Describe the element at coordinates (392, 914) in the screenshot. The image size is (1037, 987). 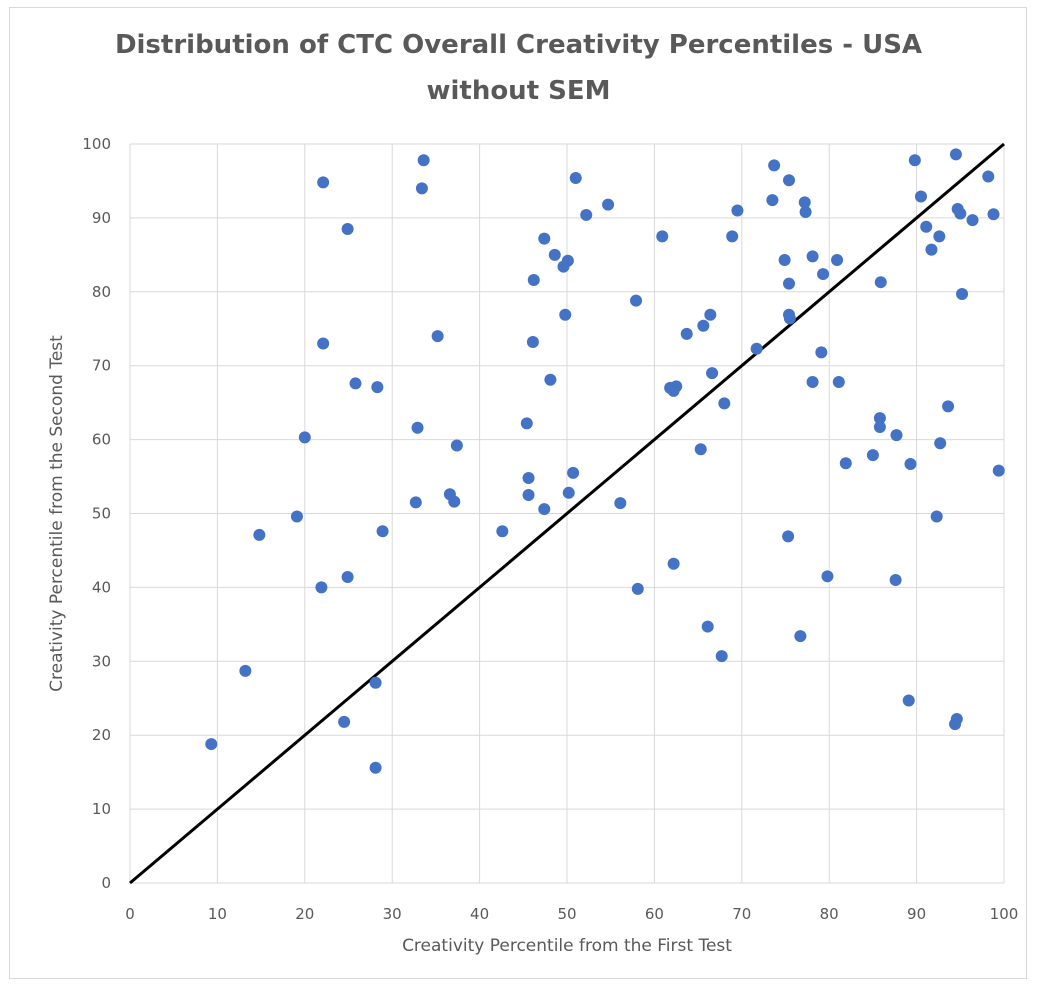
I see `x-tick-label: 30` at that location.